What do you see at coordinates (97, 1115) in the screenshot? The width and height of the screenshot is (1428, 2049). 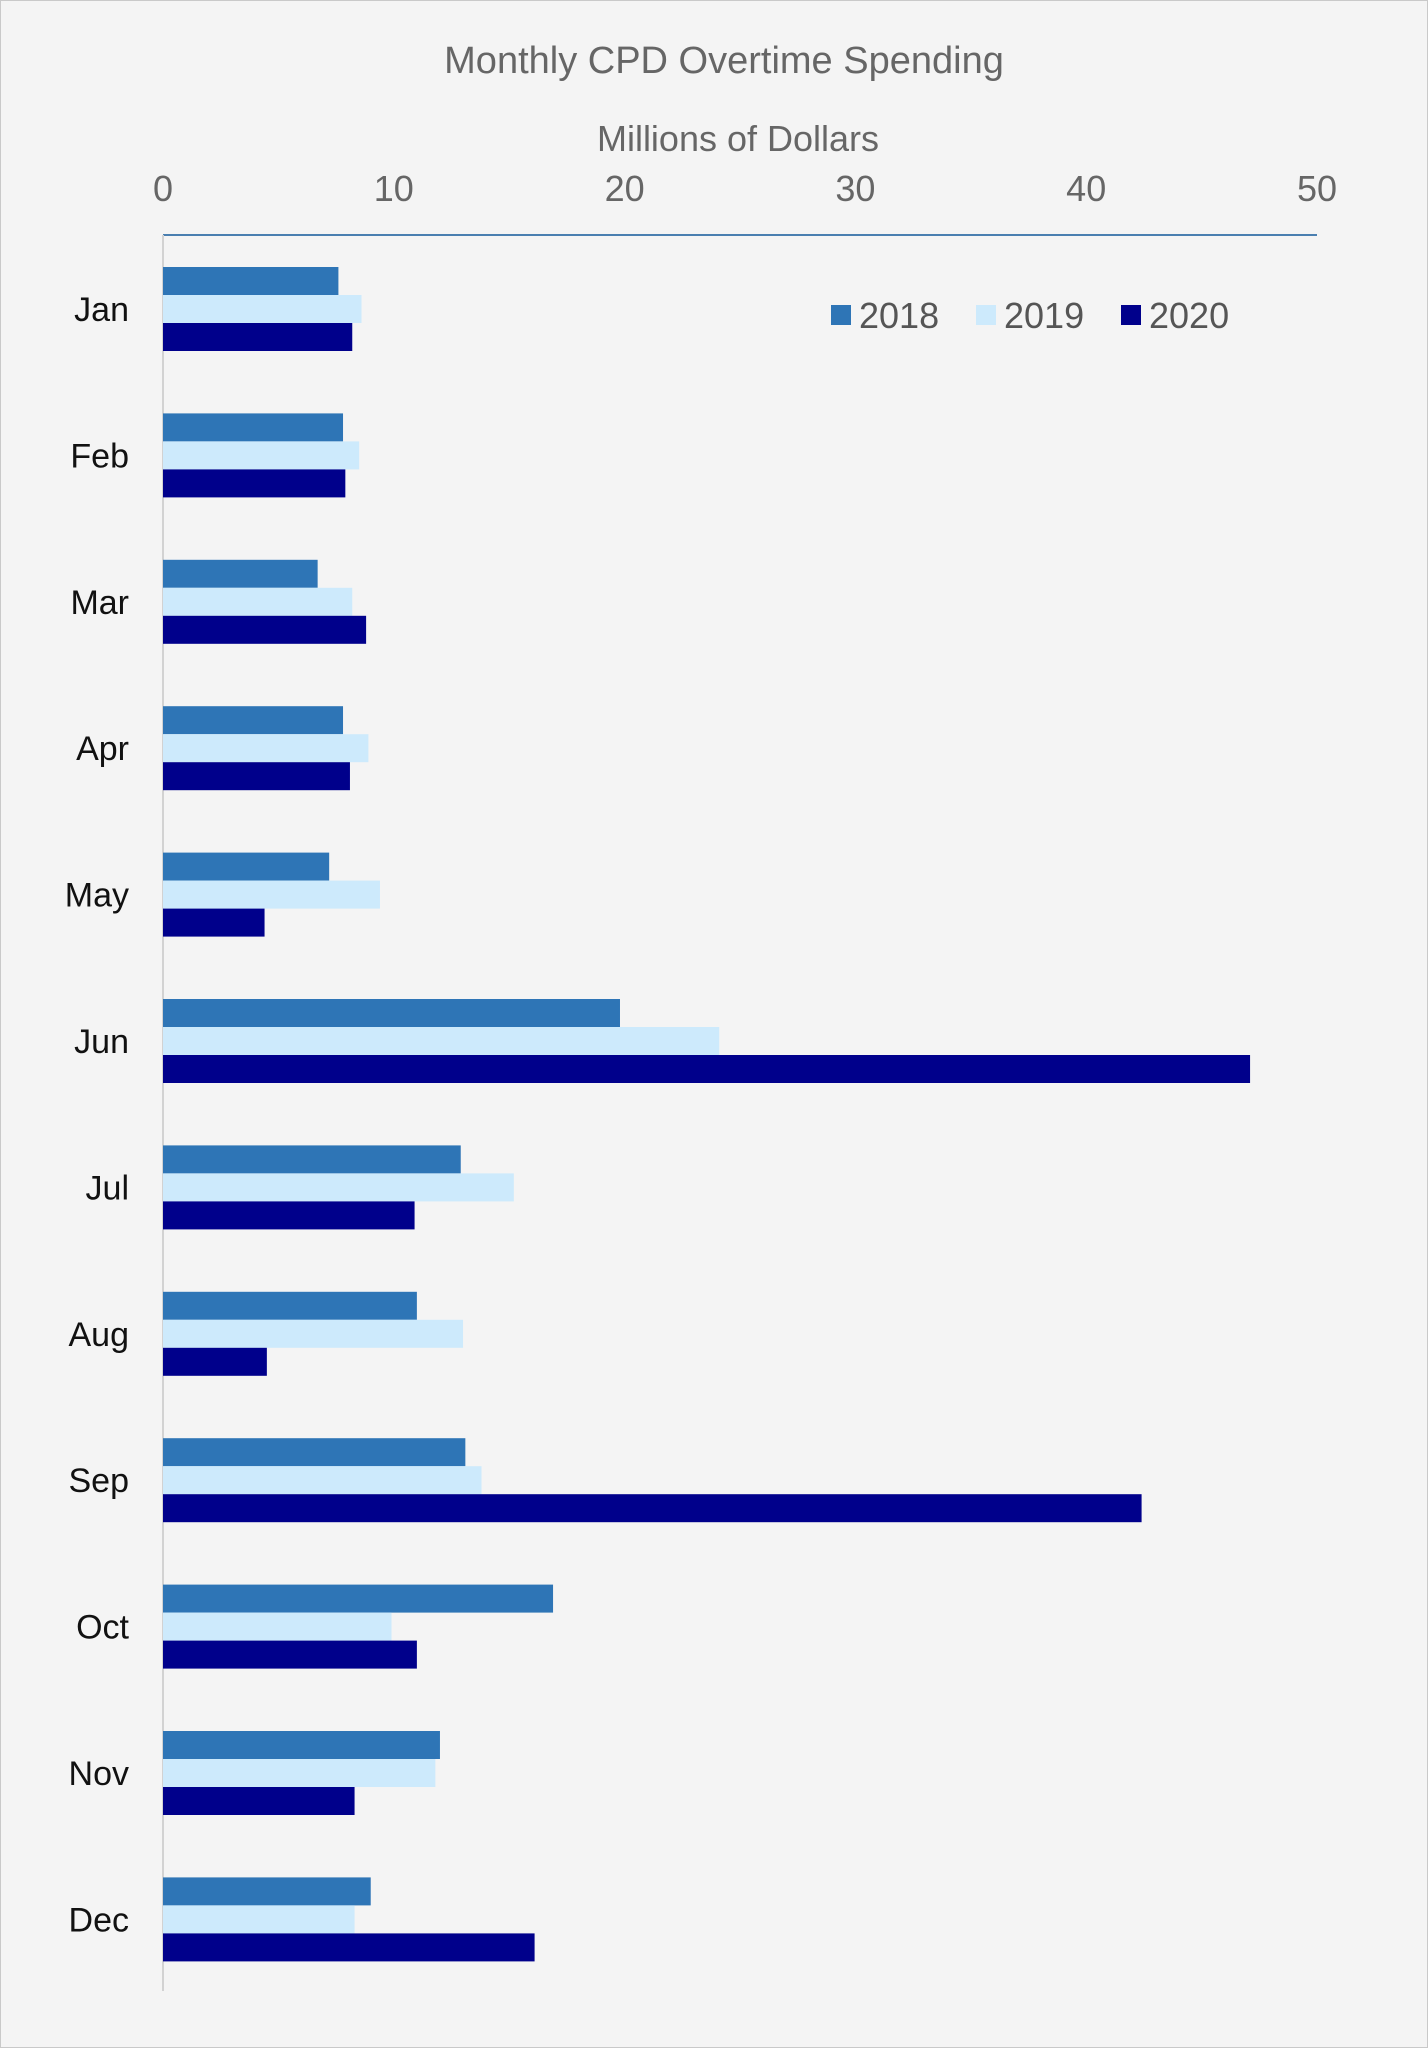 I see `category-labels: Jan Feb Mar Apr May Jun Jul Aug Sep Oct Nov Dec` at bounding box center [97, 1115].